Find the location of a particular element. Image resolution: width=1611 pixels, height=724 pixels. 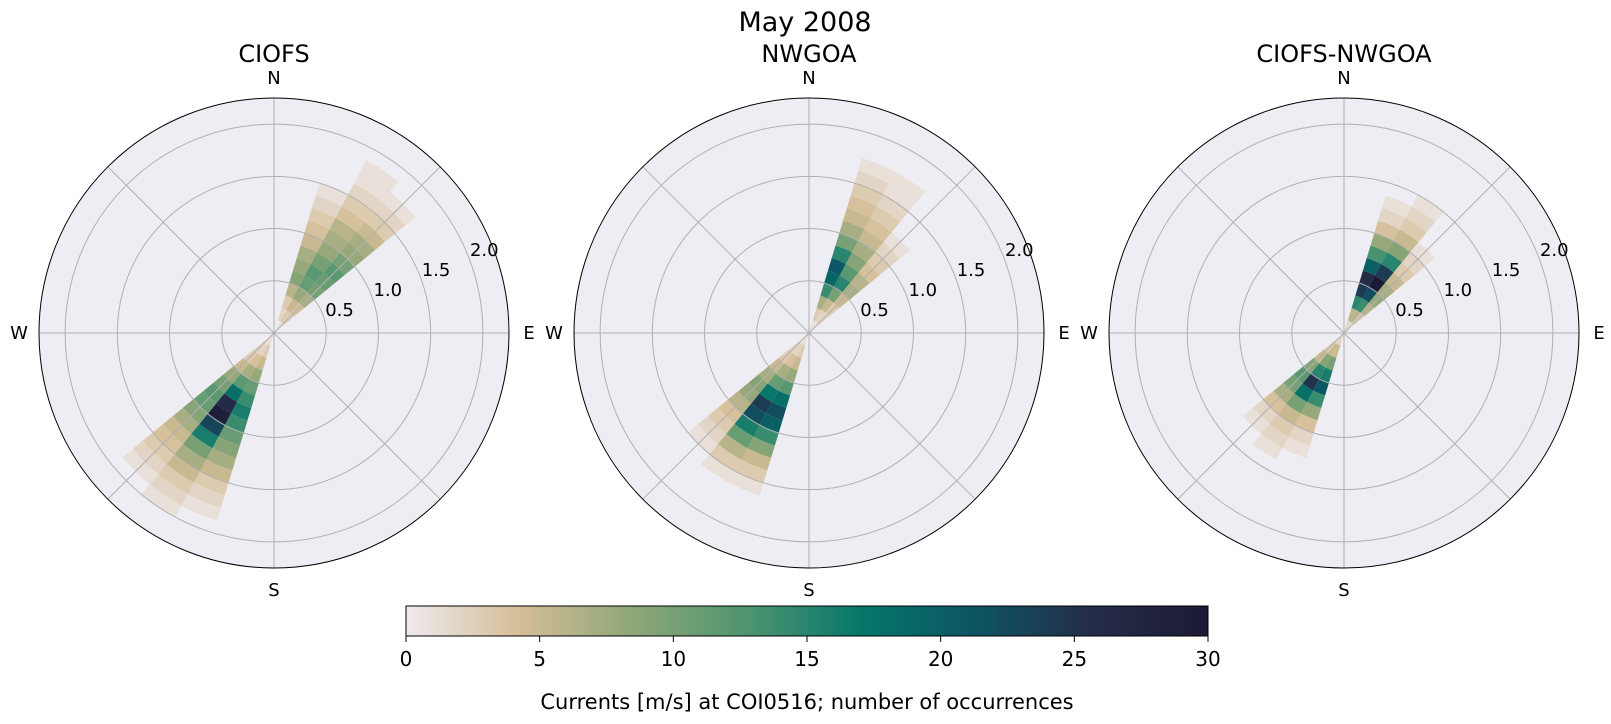

compass-label-s: S is located at coordinates (273, 590).